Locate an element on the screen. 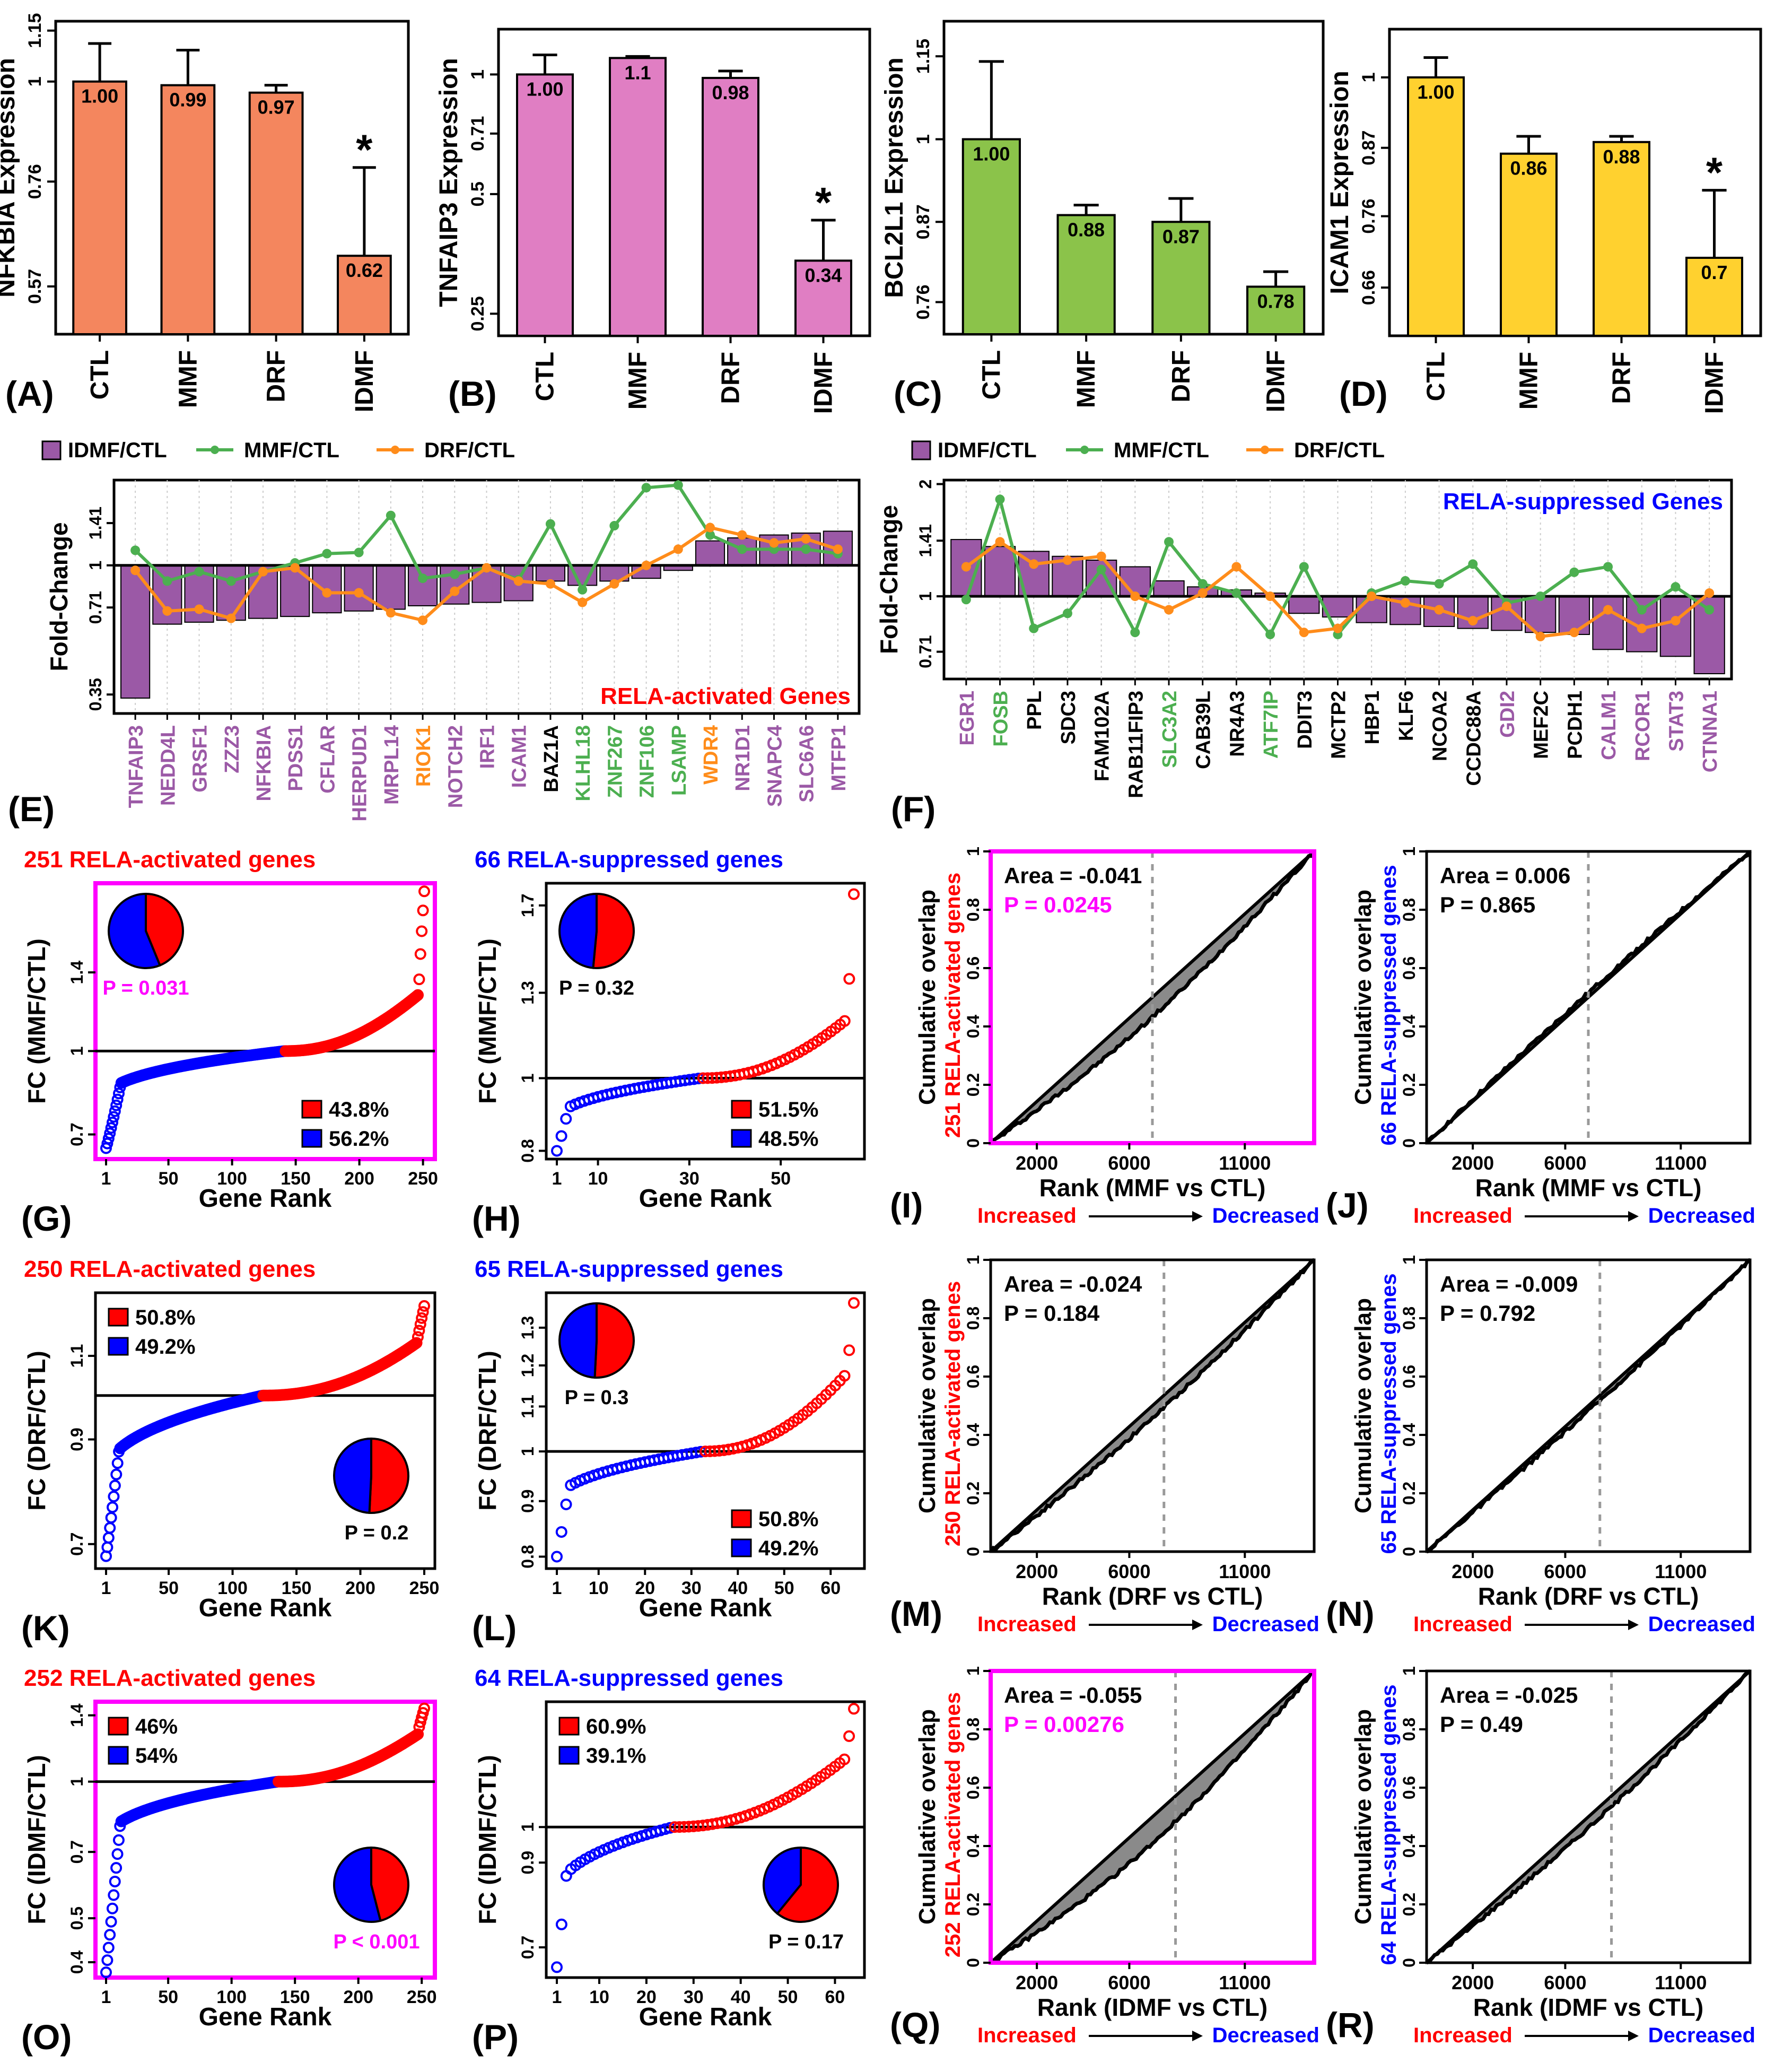 This screenshot has width=1766, height=2072. y-tick-label: 0.35 is located at coordinates (95, 694).